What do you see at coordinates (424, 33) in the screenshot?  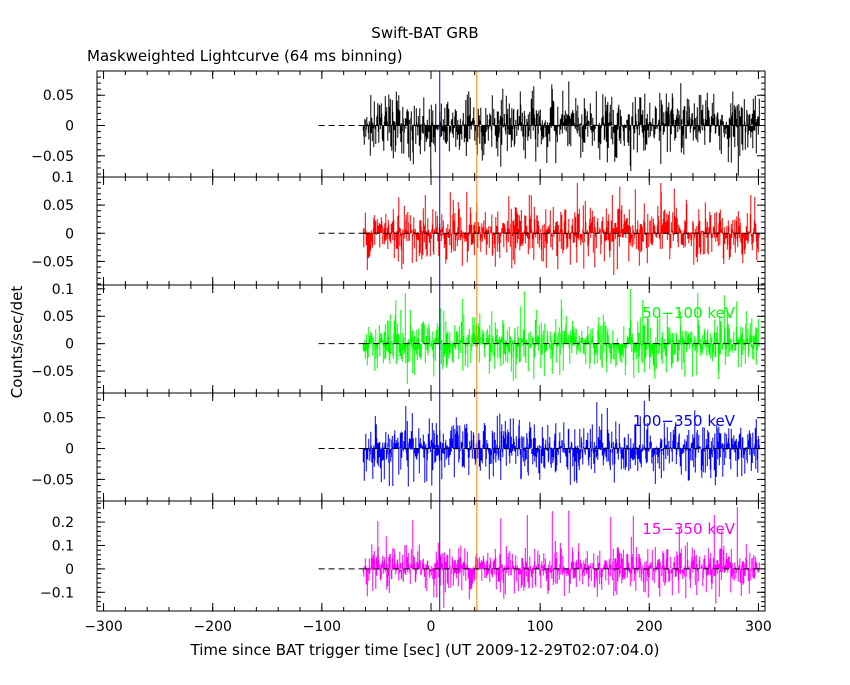 I see `chart-title: Swift-BAT GRB` at bounding box center [424, 33].